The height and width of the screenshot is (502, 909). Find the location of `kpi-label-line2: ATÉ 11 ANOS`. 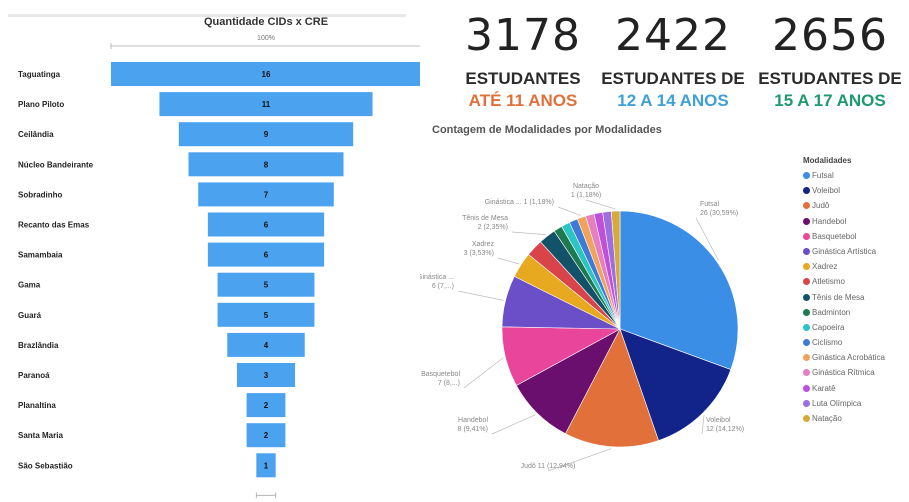

kpi-label-line2: ATÉ 11 ANOS is located at coordinates (523, 100).